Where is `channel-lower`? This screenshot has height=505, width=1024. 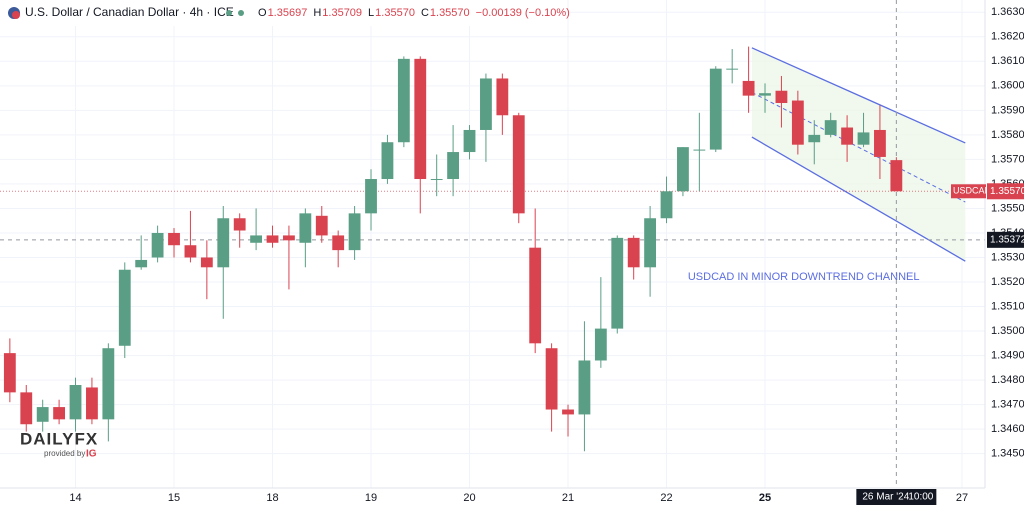
channel-lower is located at coordinates (858, 199).